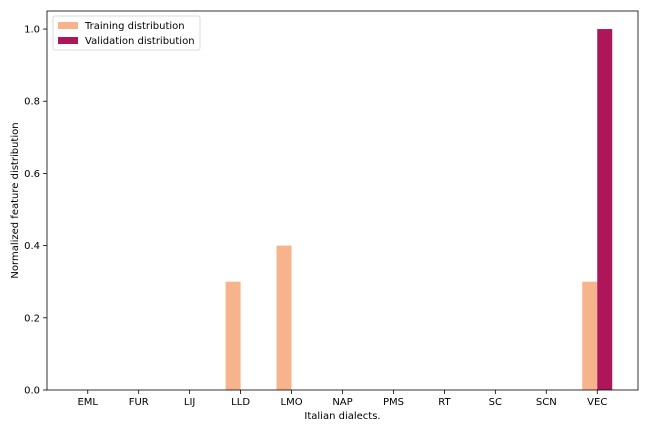  Describe the element at coordinates (393, 402) in the screenshot. I see `x-tick-label-pms: PMS` at that location.